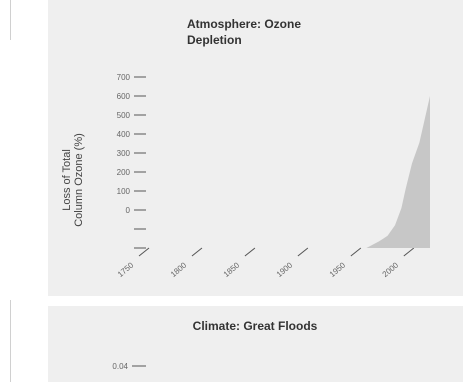 The image size is (463, 382). I want to click on ozone-x-tick-label: 1800, so click(179, 269).